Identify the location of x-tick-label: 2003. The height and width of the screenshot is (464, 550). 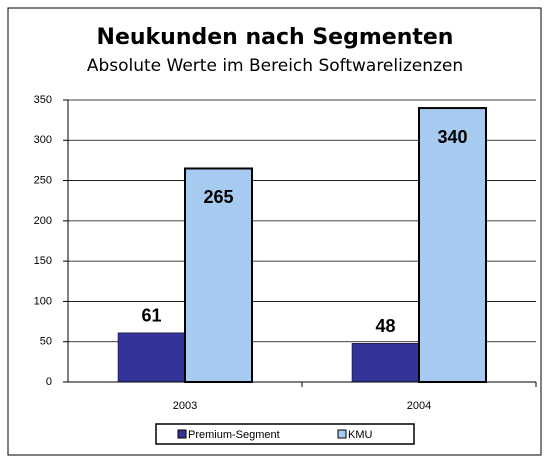
(185, 406).